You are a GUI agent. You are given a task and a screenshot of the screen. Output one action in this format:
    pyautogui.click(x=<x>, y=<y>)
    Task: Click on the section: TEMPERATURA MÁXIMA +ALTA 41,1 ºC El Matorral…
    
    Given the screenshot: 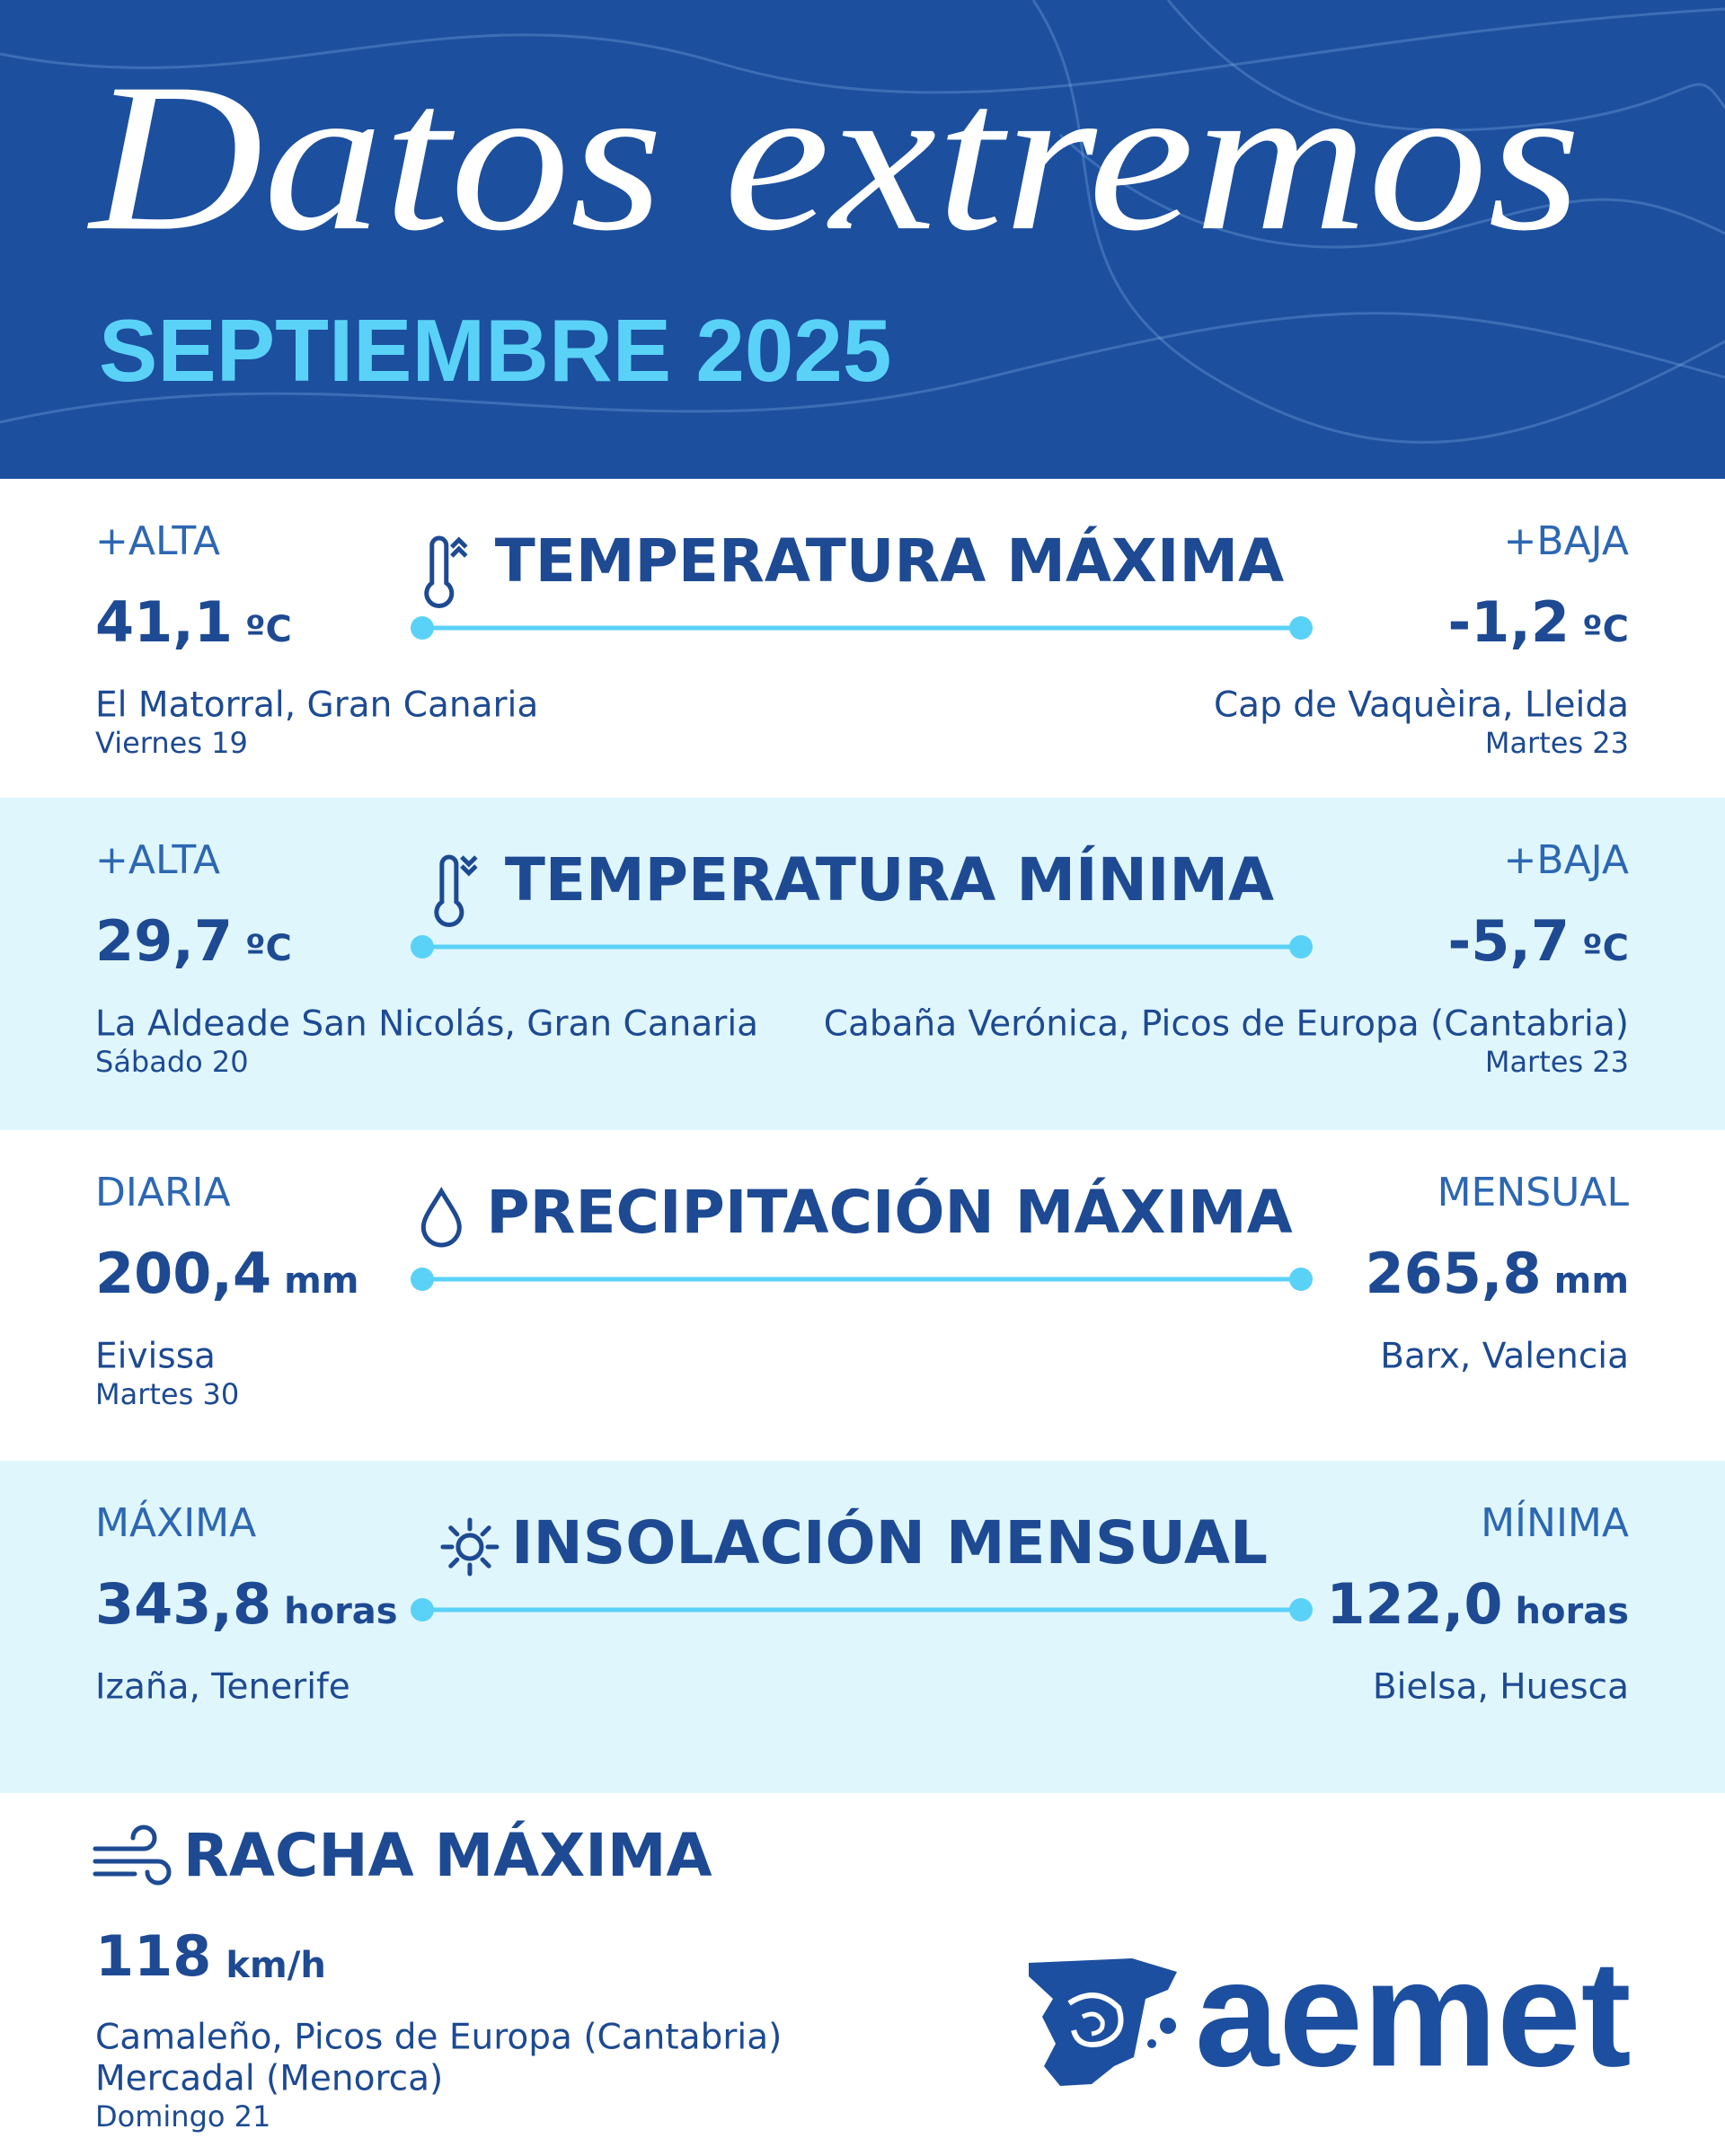 What is the action you would take?
    pyautogui.click(x=862, y=639)
    